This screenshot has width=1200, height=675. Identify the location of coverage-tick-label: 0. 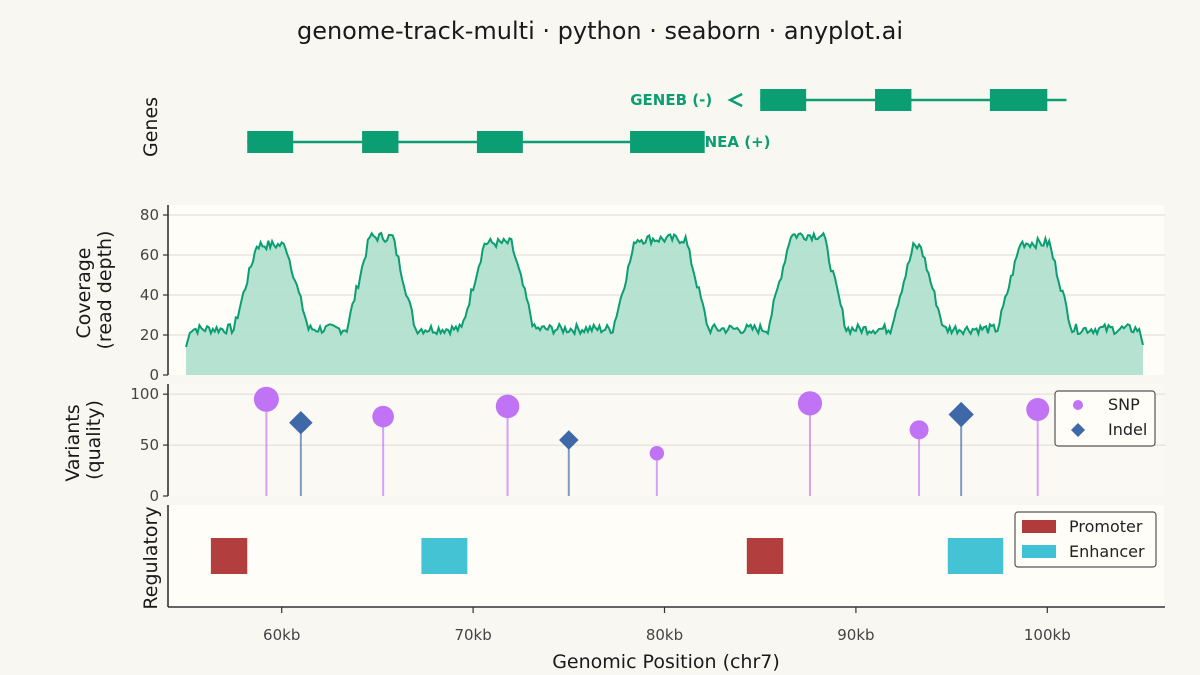
(154, 375).